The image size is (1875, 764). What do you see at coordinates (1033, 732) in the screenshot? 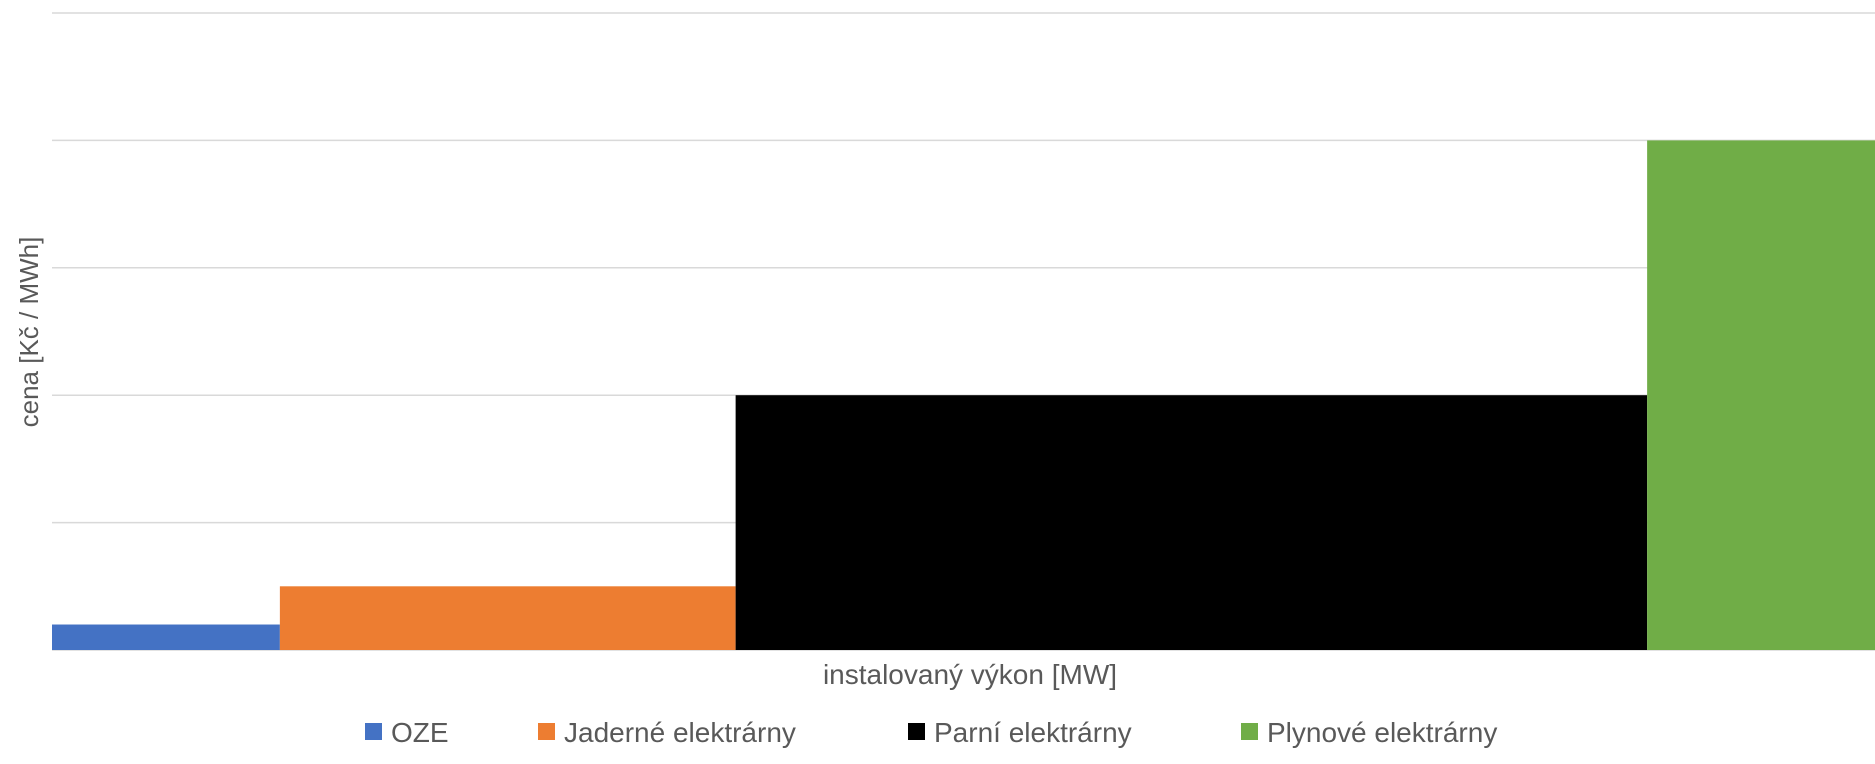
I see `legend-label: Parní elektrárny` at bounding box center [1033, 732].